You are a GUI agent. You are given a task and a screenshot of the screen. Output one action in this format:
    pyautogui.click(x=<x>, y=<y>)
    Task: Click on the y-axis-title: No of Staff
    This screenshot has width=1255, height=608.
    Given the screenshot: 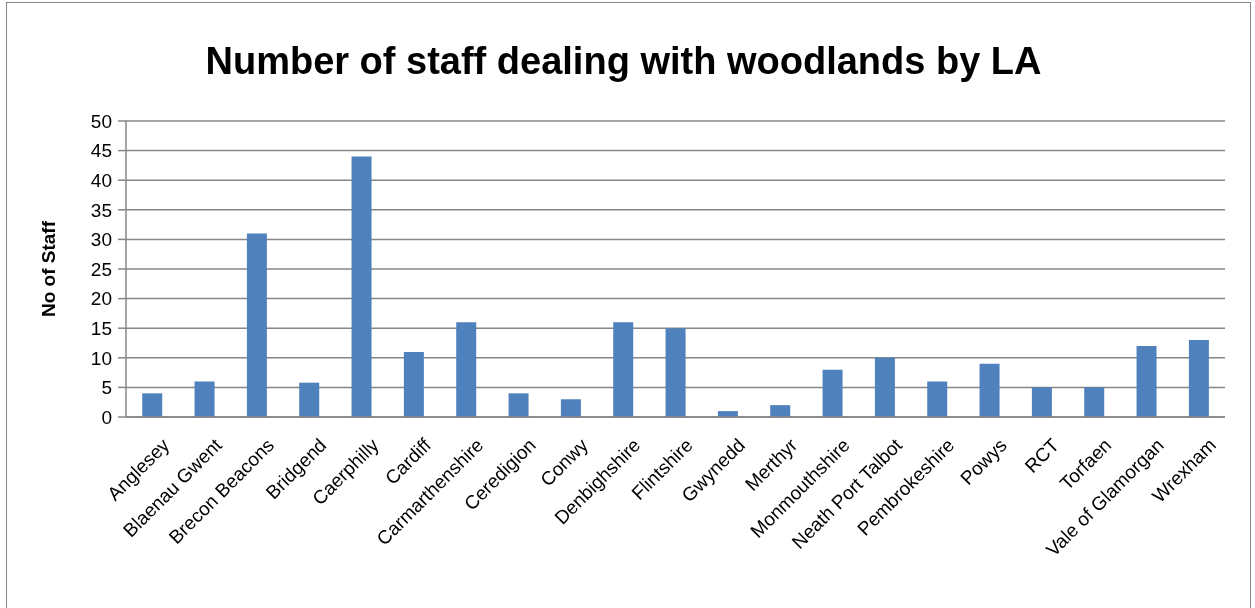 What is the action you would take?
    pyautogui.click(x=48, y=269)
    